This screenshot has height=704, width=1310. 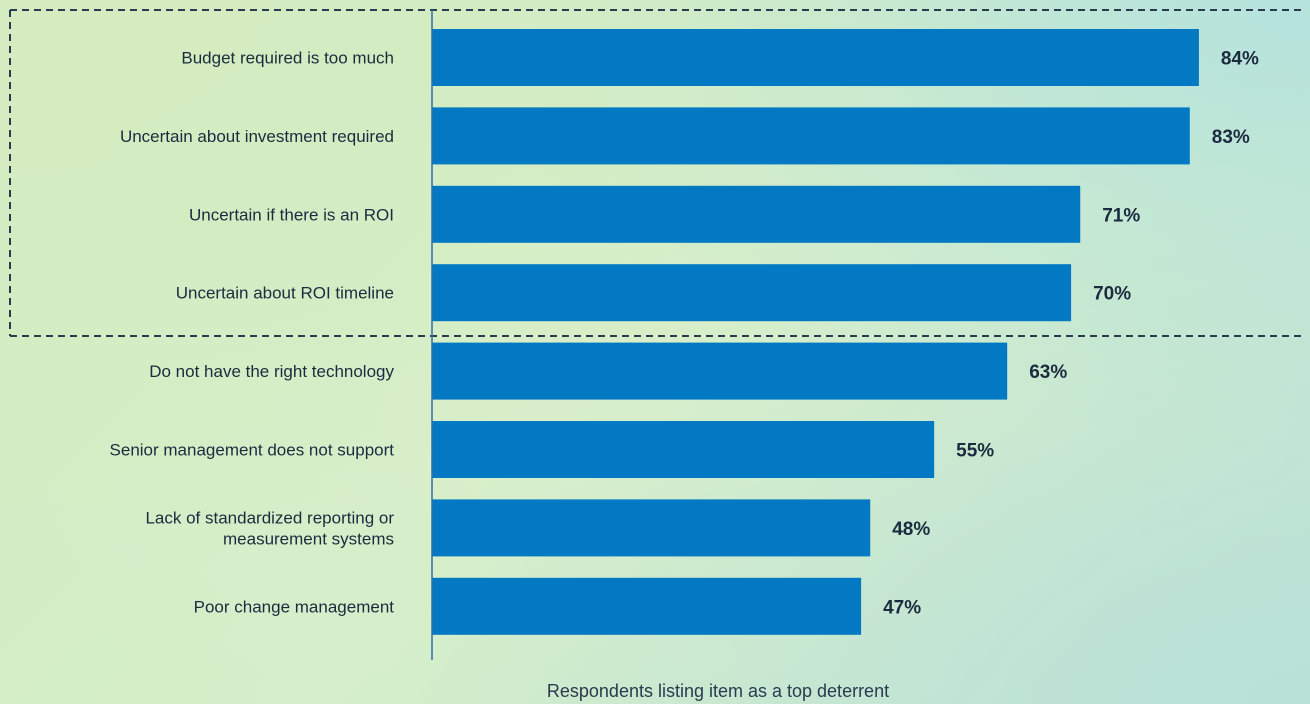 What do you see at coordinates (285, 293) in the screenshot?
I see `category-label-4: Uncertain about ROI timeline` at bounding box center [285, 293].